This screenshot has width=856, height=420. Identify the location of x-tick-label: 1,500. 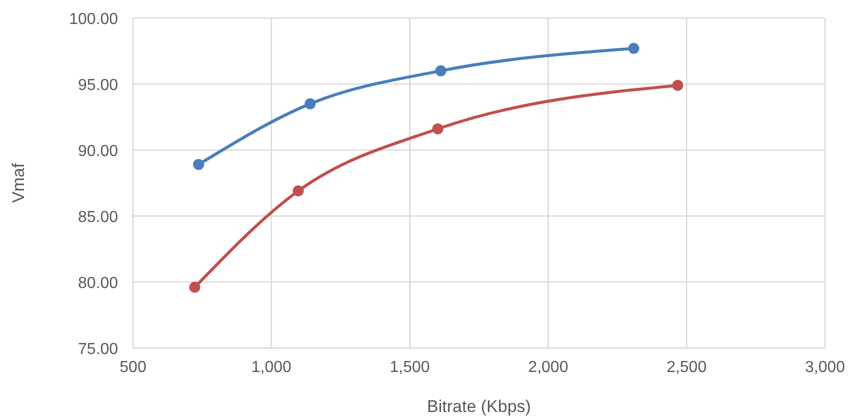
(410, 367).